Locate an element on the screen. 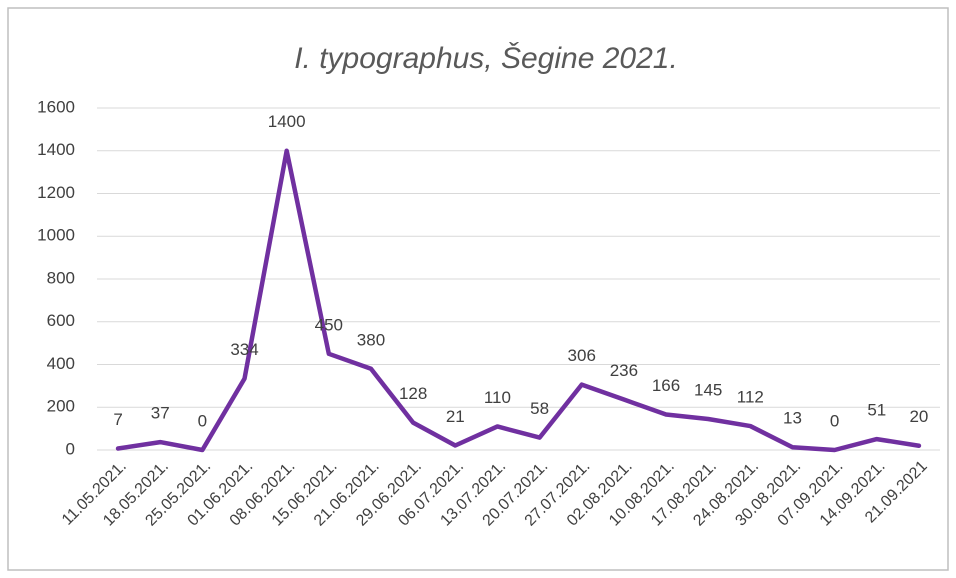 This screenshot has height=578, width=956. data-label: 21 is located at coordinates (455, 416).